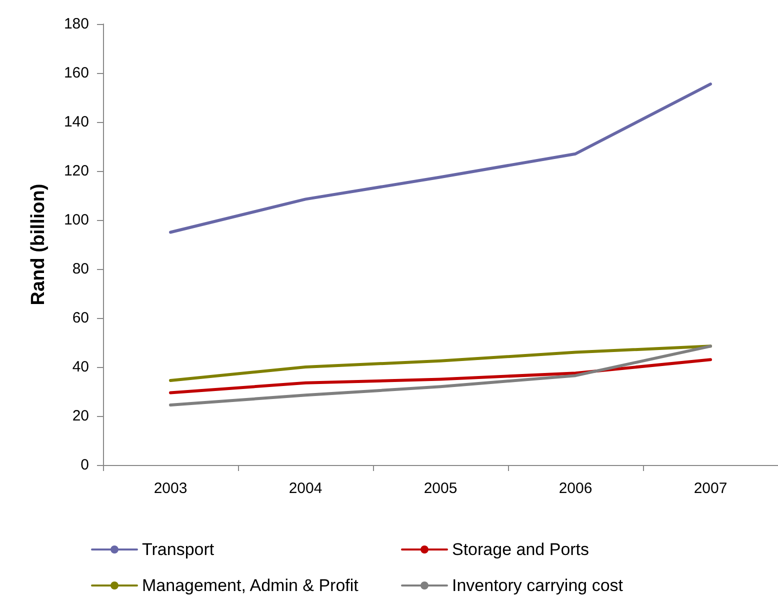  Describe the element at coordinates (80, 269) in the screenshot. I see `y-tick-label: 80` at that location.